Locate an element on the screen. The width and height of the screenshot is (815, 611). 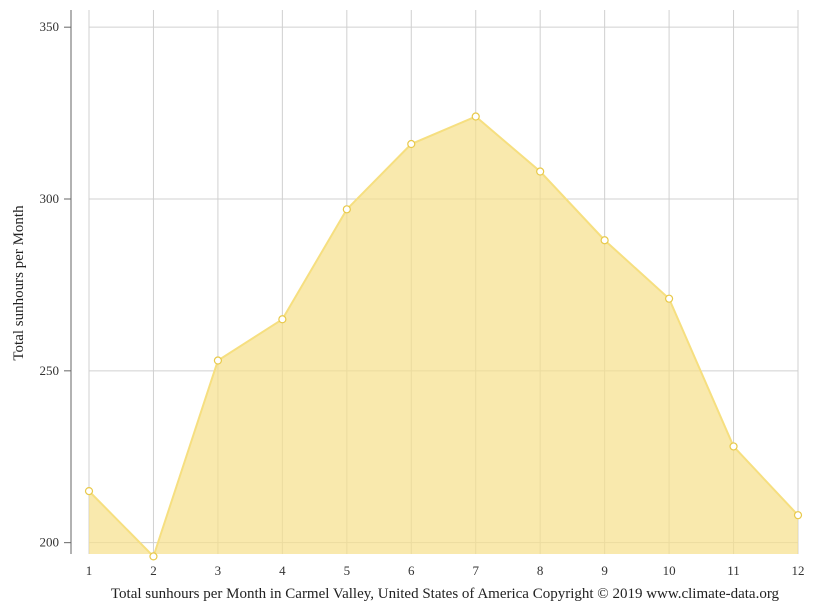
x-tick-label: 4 is located at coordinates (282, 570).